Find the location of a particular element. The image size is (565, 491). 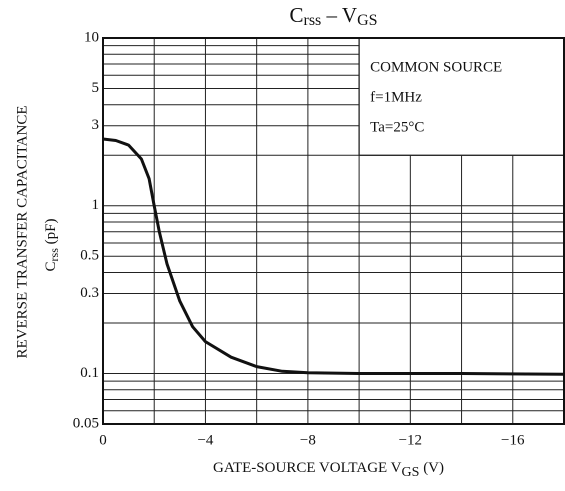

x-tick-label: −12 is located at coordinates (410, 440).